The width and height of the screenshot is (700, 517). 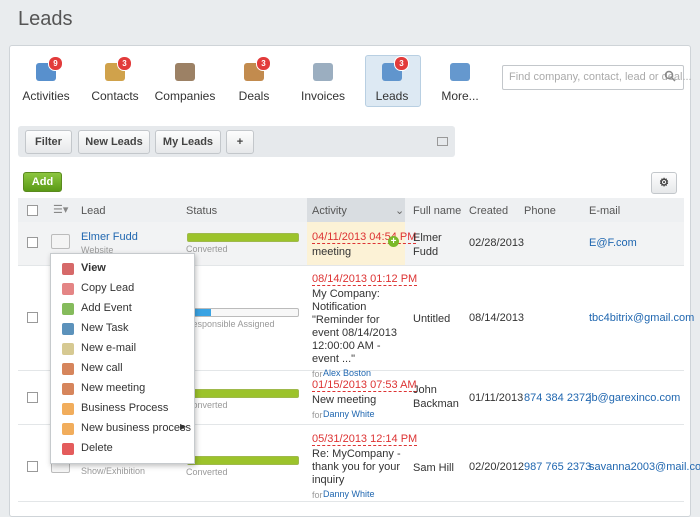 What do you see at coordinates (61, 210) in the screenshot?
I see `column-menu: ☰▾` at bounding box center [61, 210].